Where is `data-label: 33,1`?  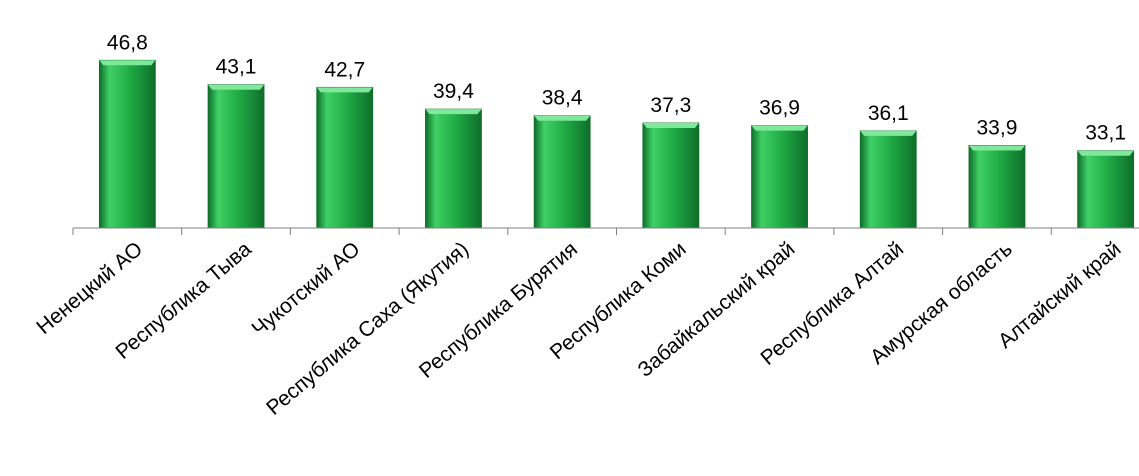
data-label: 33,1 is located at coordinates (1105, 133).